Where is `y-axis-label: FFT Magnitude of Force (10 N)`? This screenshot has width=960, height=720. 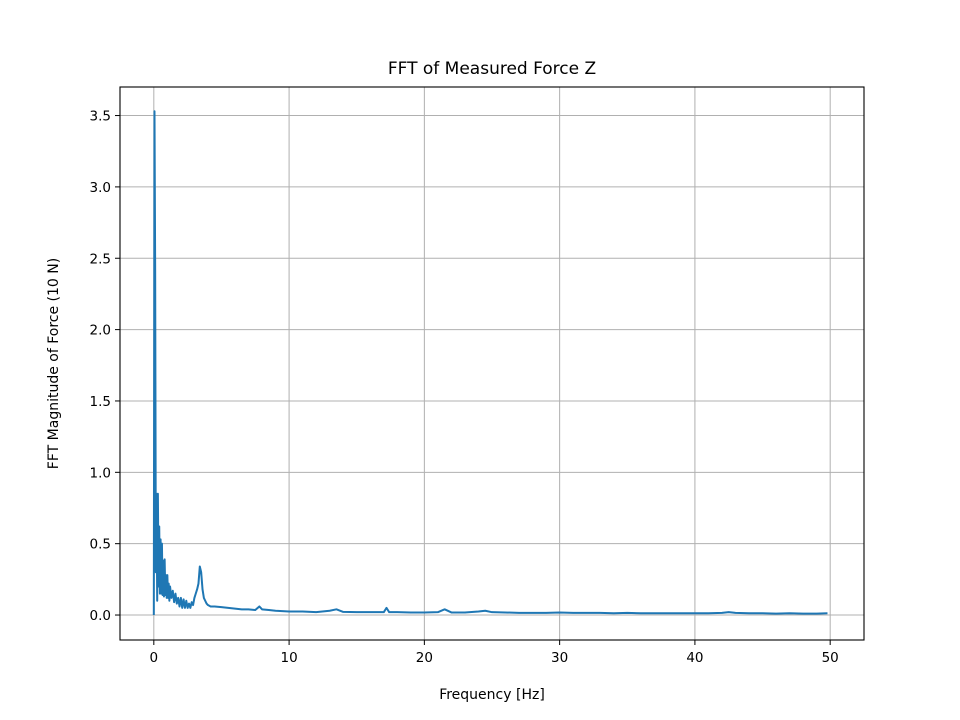
y-axis-label: FFT Magnitude of Force (10 N) is located at coordinates (54, 363).